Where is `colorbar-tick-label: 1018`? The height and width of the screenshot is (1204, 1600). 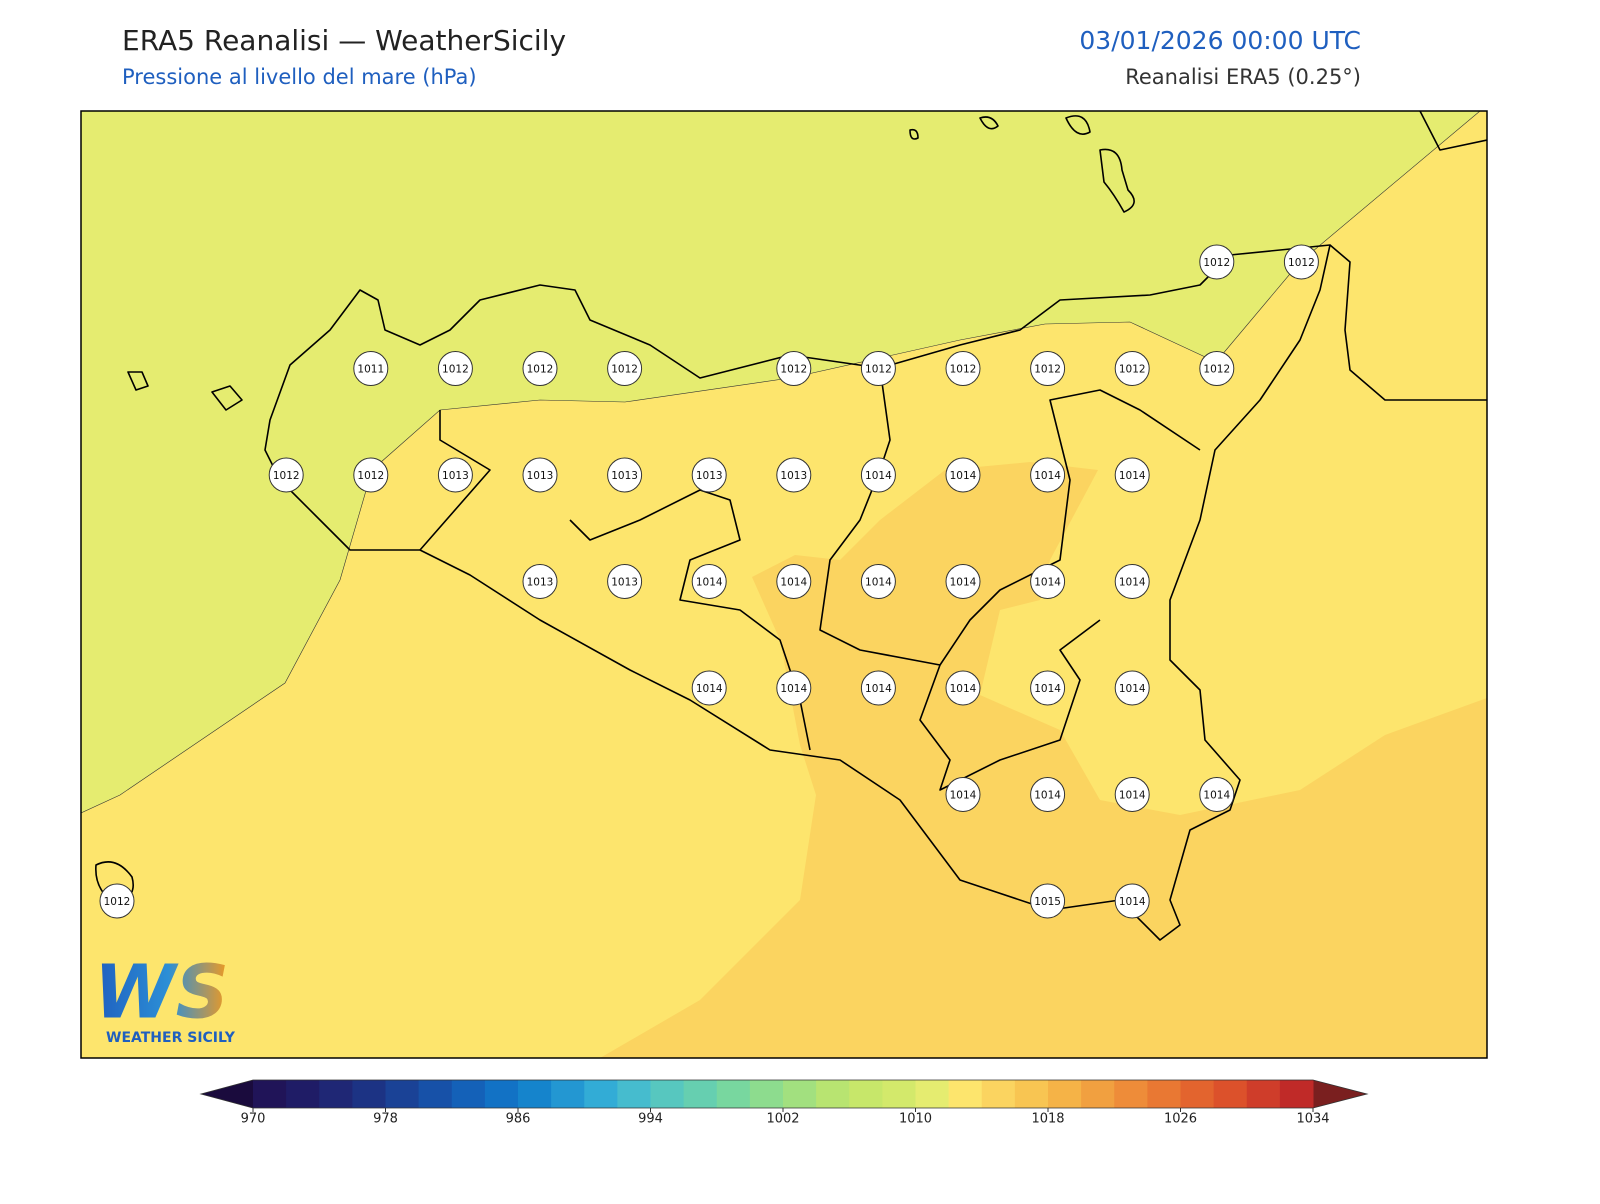
colorbar-tick-label: 1018 is located at coordinates (1047, 1119).